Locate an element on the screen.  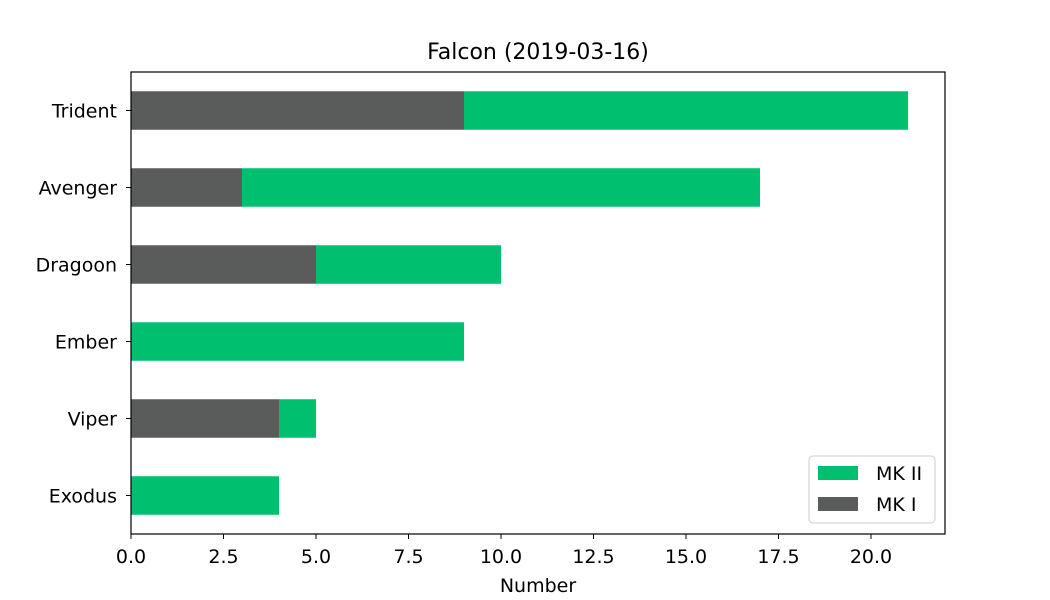
y-tick-label: Trident is located at coordinates (84, 112).